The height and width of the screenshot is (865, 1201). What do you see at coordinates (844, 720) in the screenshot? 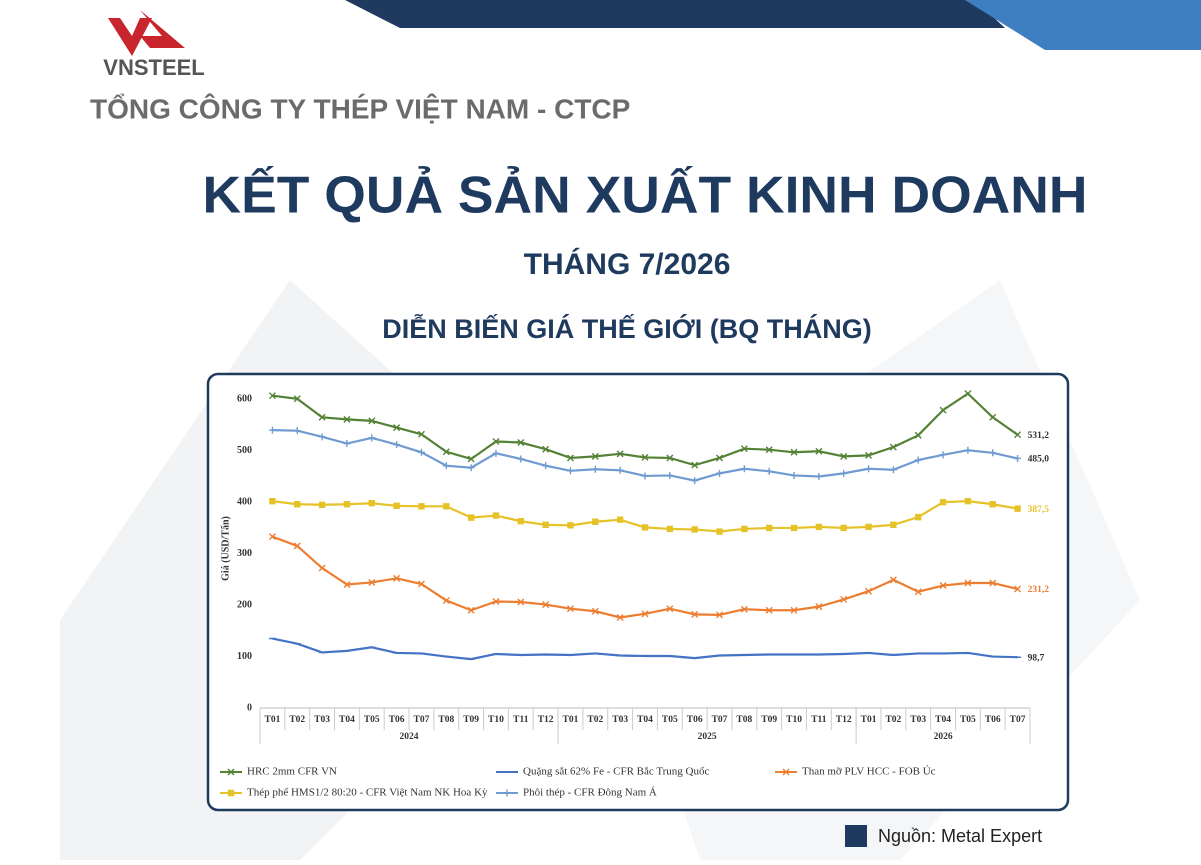
I see `x-tick-label: T12` at bounding box center [844, 720].